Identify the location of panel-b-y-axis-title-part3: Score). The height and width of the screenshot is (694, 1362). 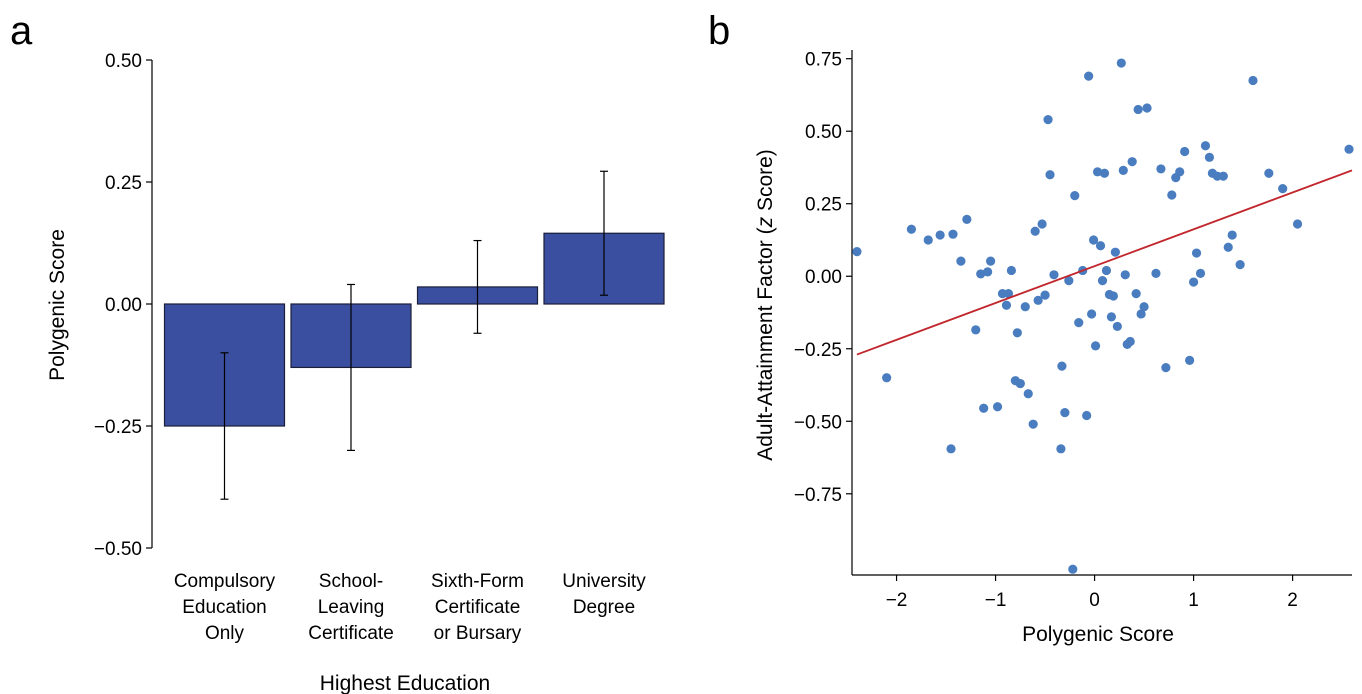
(765, 183).